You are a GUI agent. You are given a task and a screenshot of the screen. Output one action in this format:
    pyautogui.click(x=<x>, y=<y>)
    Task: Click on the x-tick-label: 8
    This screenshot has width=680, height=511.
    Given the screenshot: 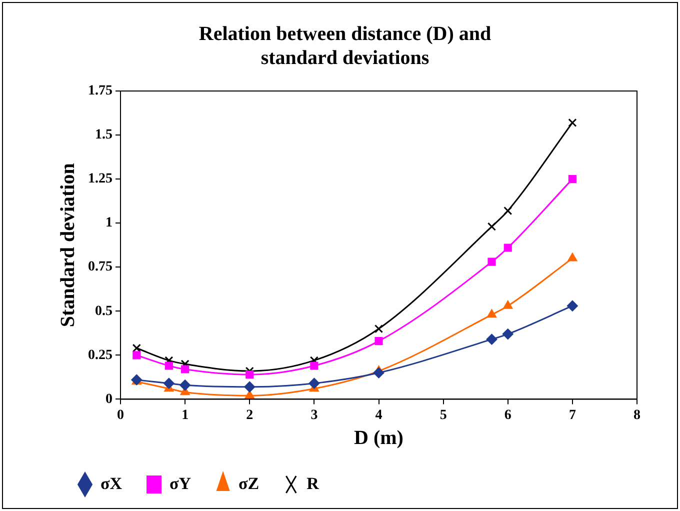 What is the action you would take?
    pyautogui.click(x=637, y=416)
    